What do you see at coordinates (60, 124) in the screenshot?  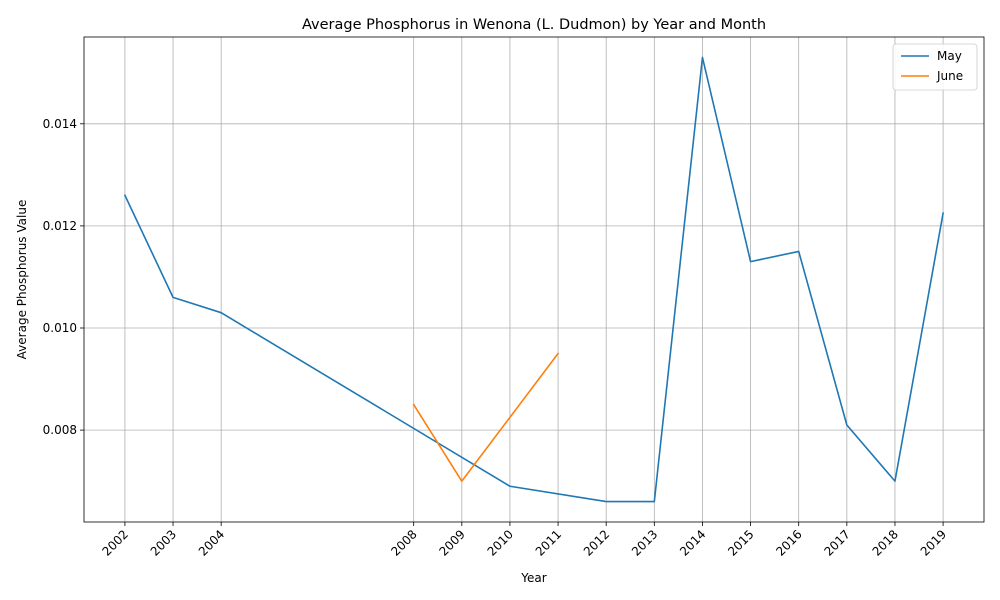 I see `y-tick-label: 0.014` at bounding box center [60, 124].